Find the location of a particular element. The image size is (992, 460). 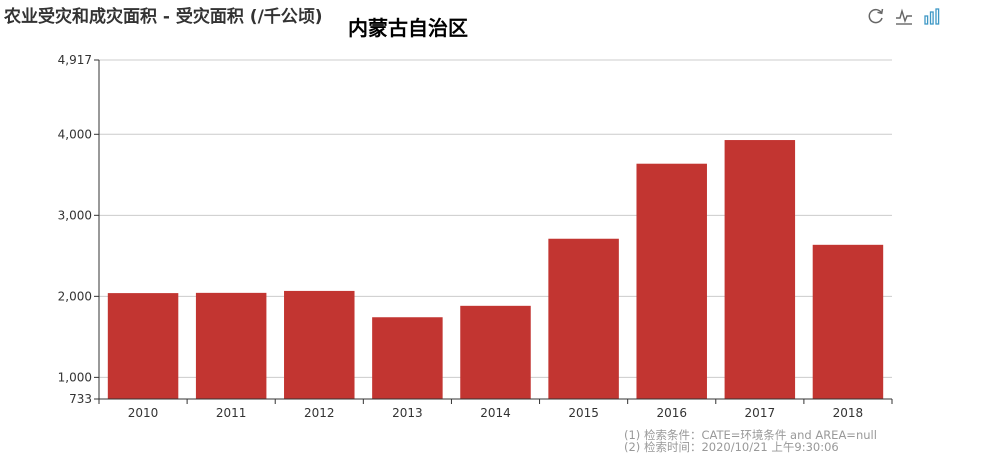

x-tick-label: 2011 is located at coordinates (231, 413).